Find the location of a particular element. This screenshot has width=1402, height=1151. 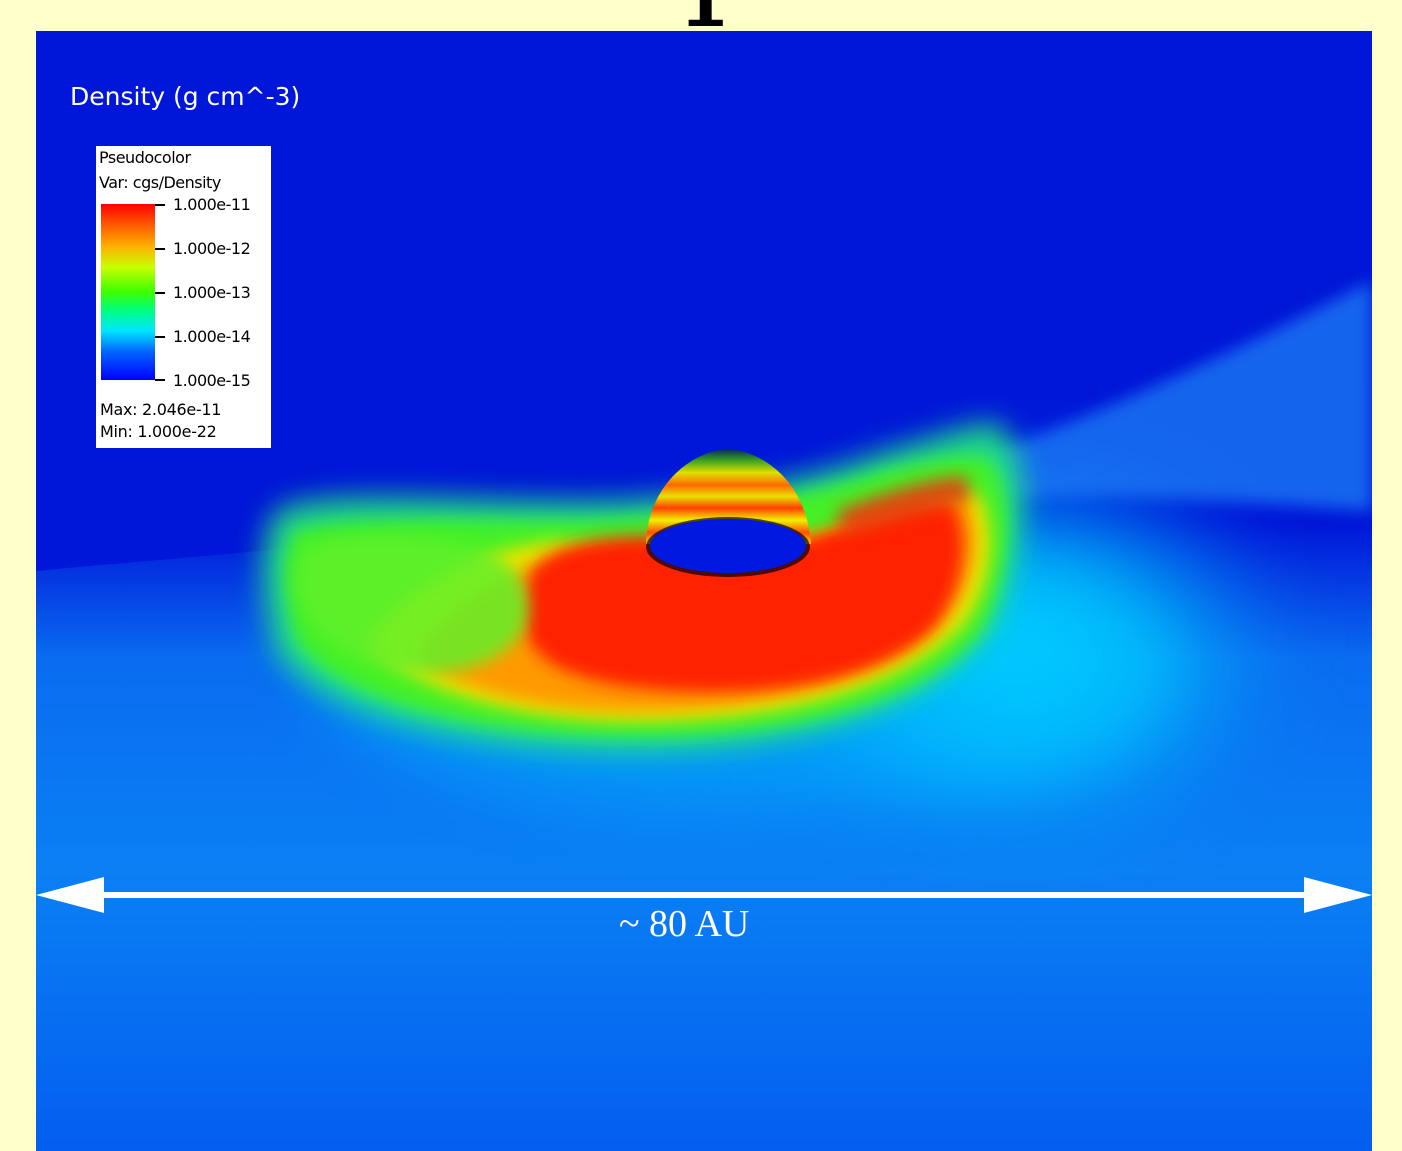

scale-bar-arrow is located at coordinates (704, 895).